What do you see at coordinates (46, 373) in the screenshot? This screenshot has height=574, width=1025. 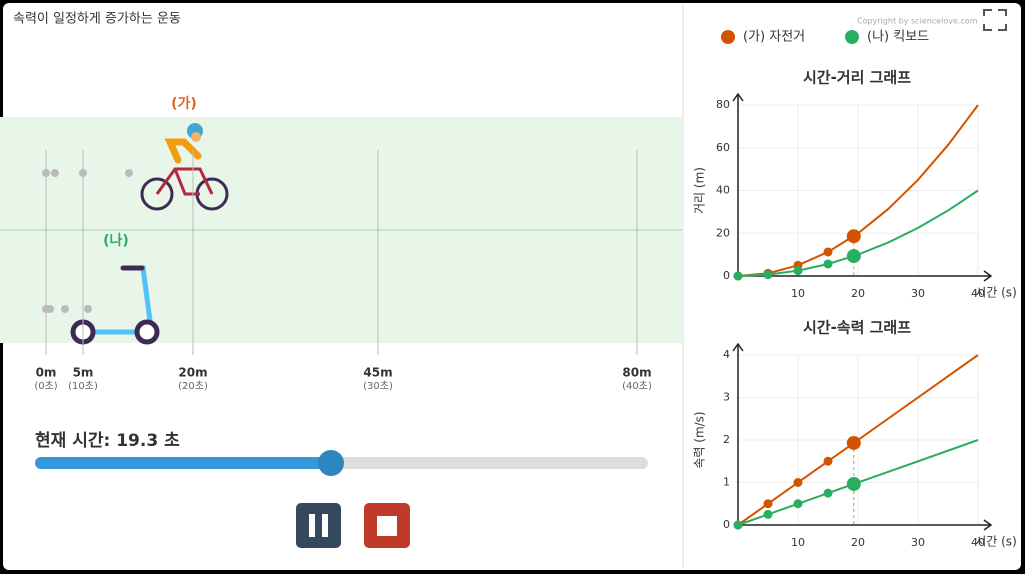 I see `track-distance: 0m` at bounding box center [46, 373].